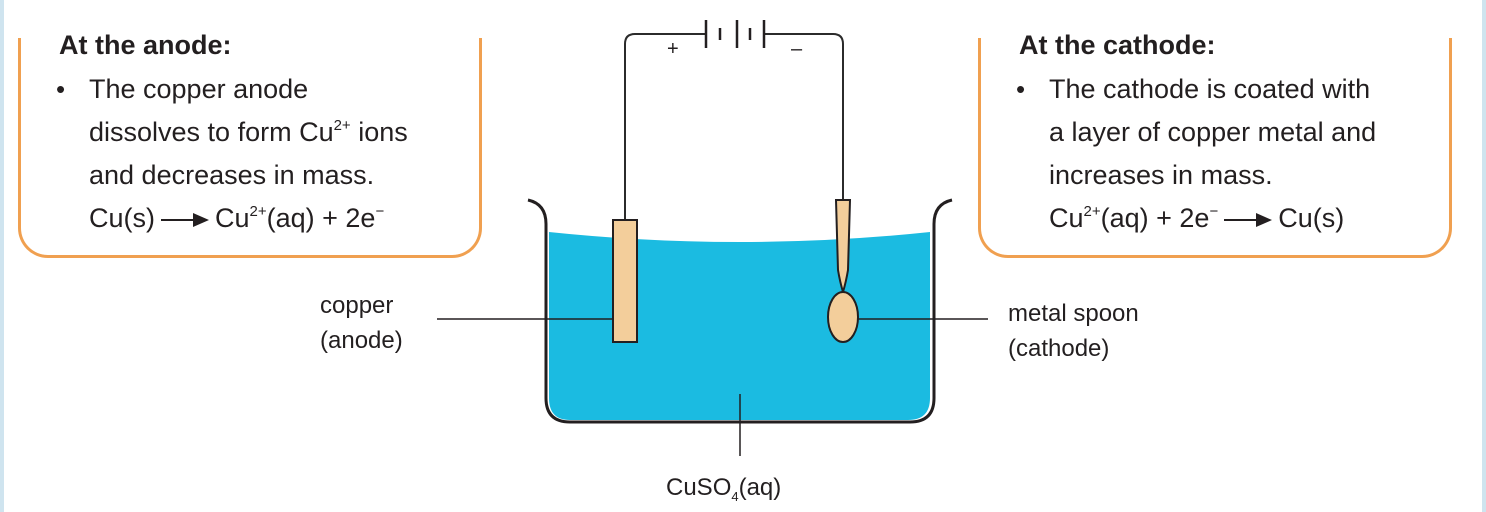 The image size is (1486, 512). What do you see at coordinates (380, 211) in the screenshot?
I see `anode-eq-electron-charge: −` at bounding box center [380, 211].